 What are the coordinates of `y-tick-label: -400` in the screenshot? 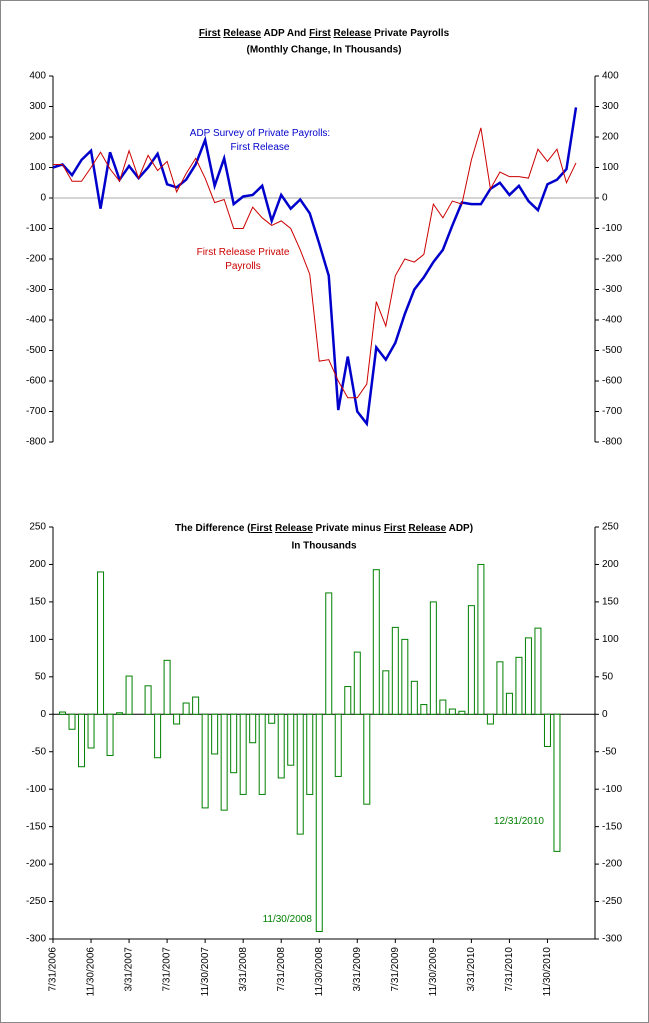 It's located at (36, 320).